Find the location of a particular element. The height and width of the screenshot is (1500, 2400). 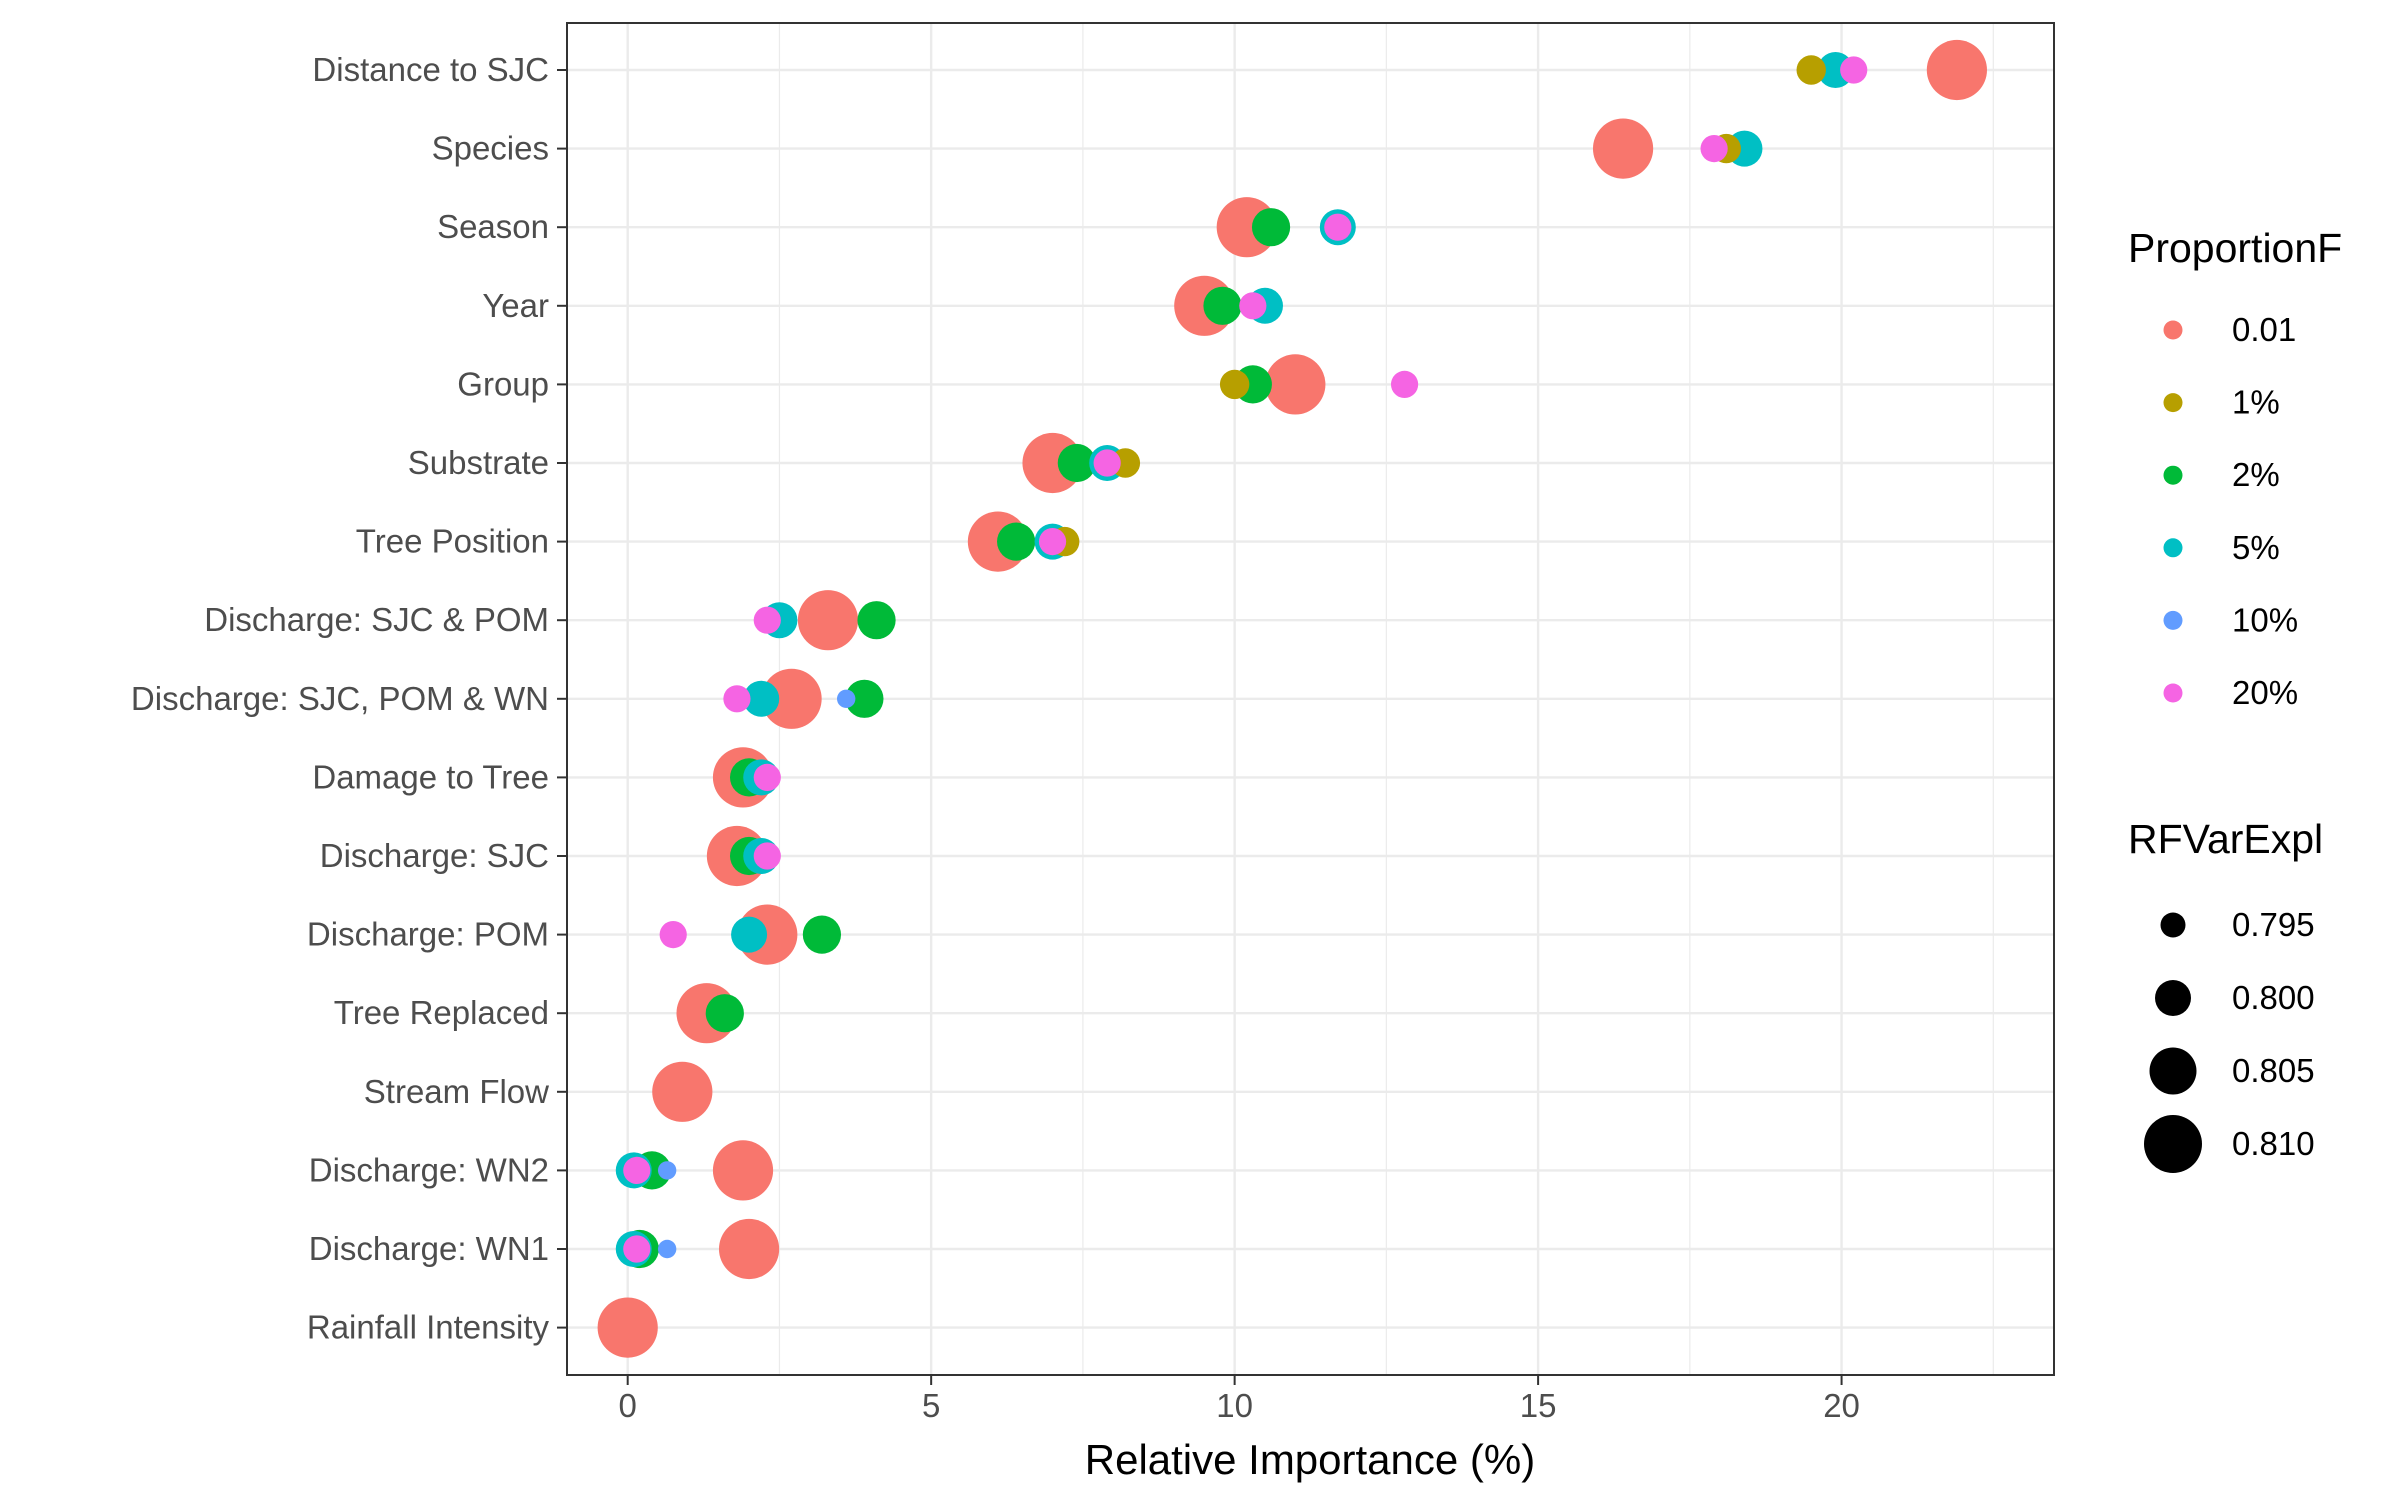

y-tick-label-discharge-wn2: Discharge: WN2 is located at coordinates (429, 1169).